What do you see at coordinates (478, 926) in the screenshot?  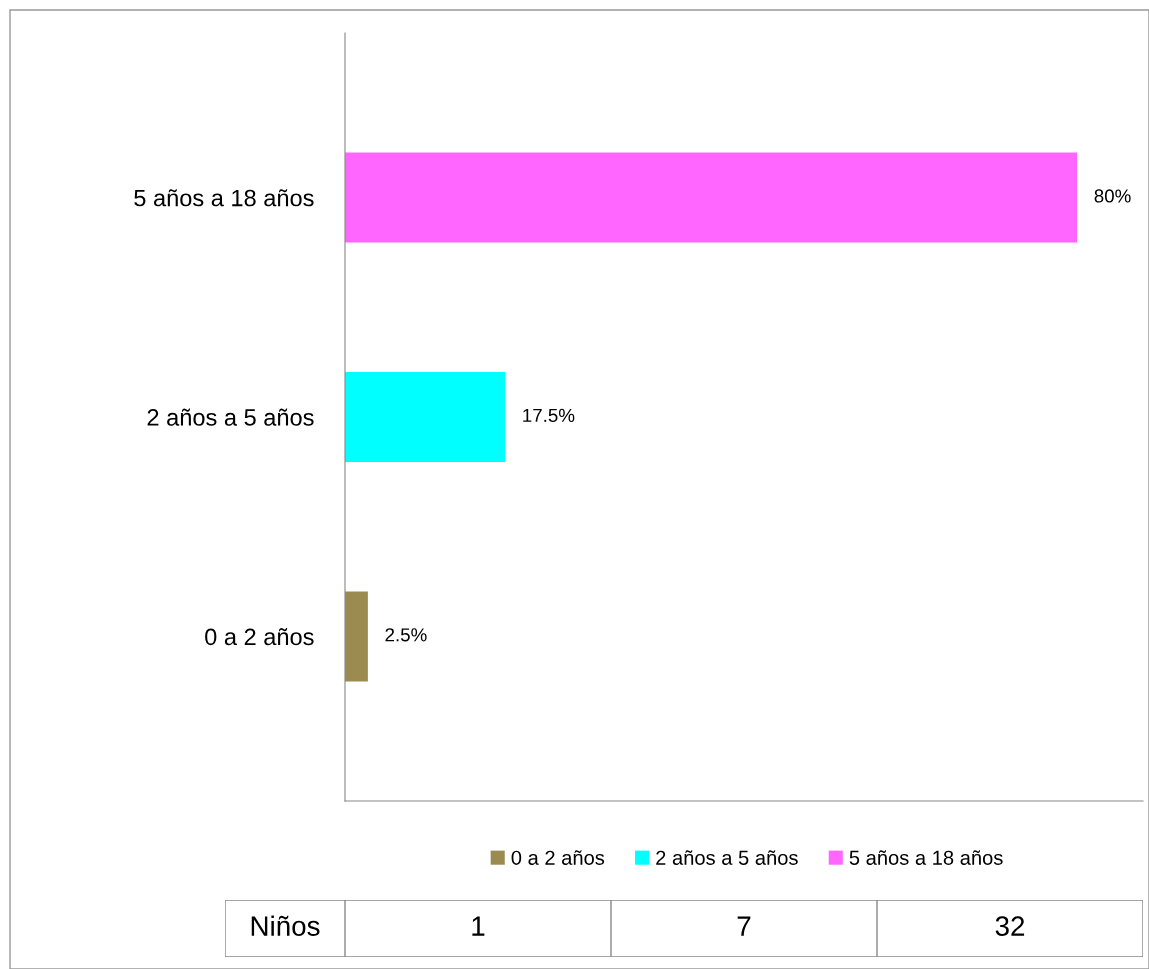 I see `text: 1` at bounding box center [478, 926].